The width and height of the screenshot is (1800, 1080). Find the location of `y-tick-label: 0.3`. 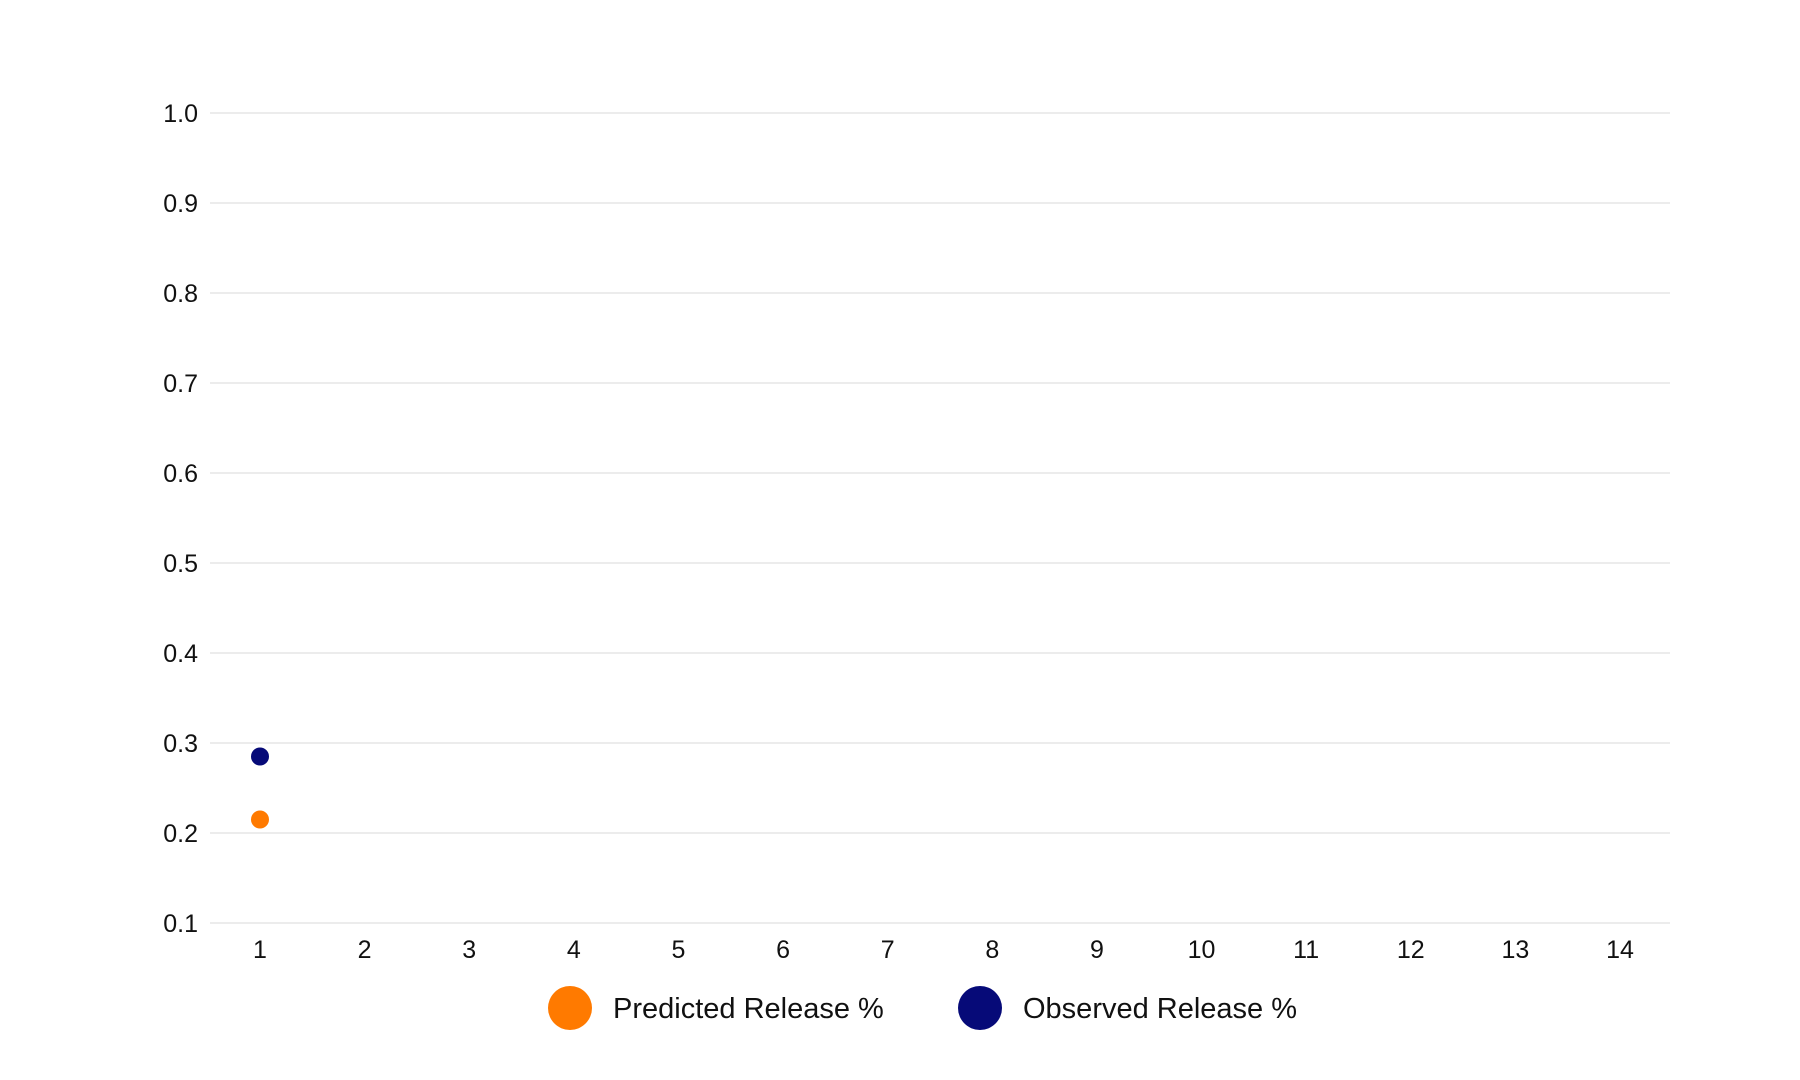

y-tick-label: 0.3 is located at coordinates (180, 744).